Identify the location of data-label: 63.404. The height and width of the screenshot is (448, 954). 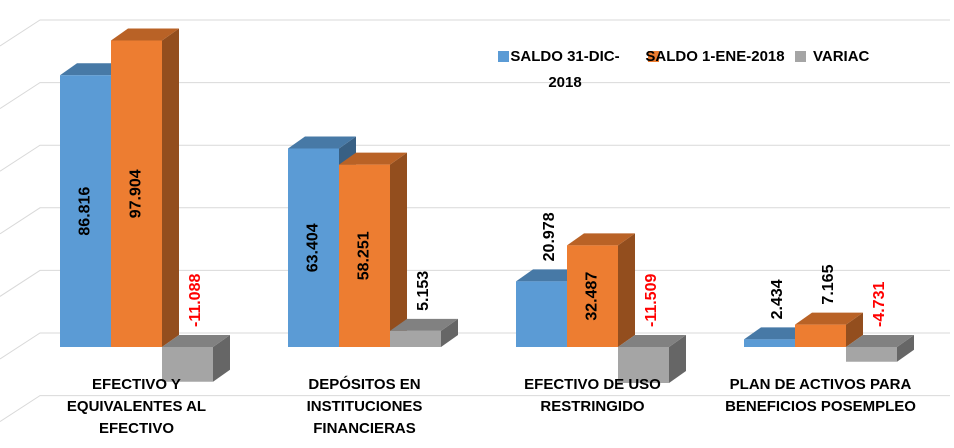
(313, 247).